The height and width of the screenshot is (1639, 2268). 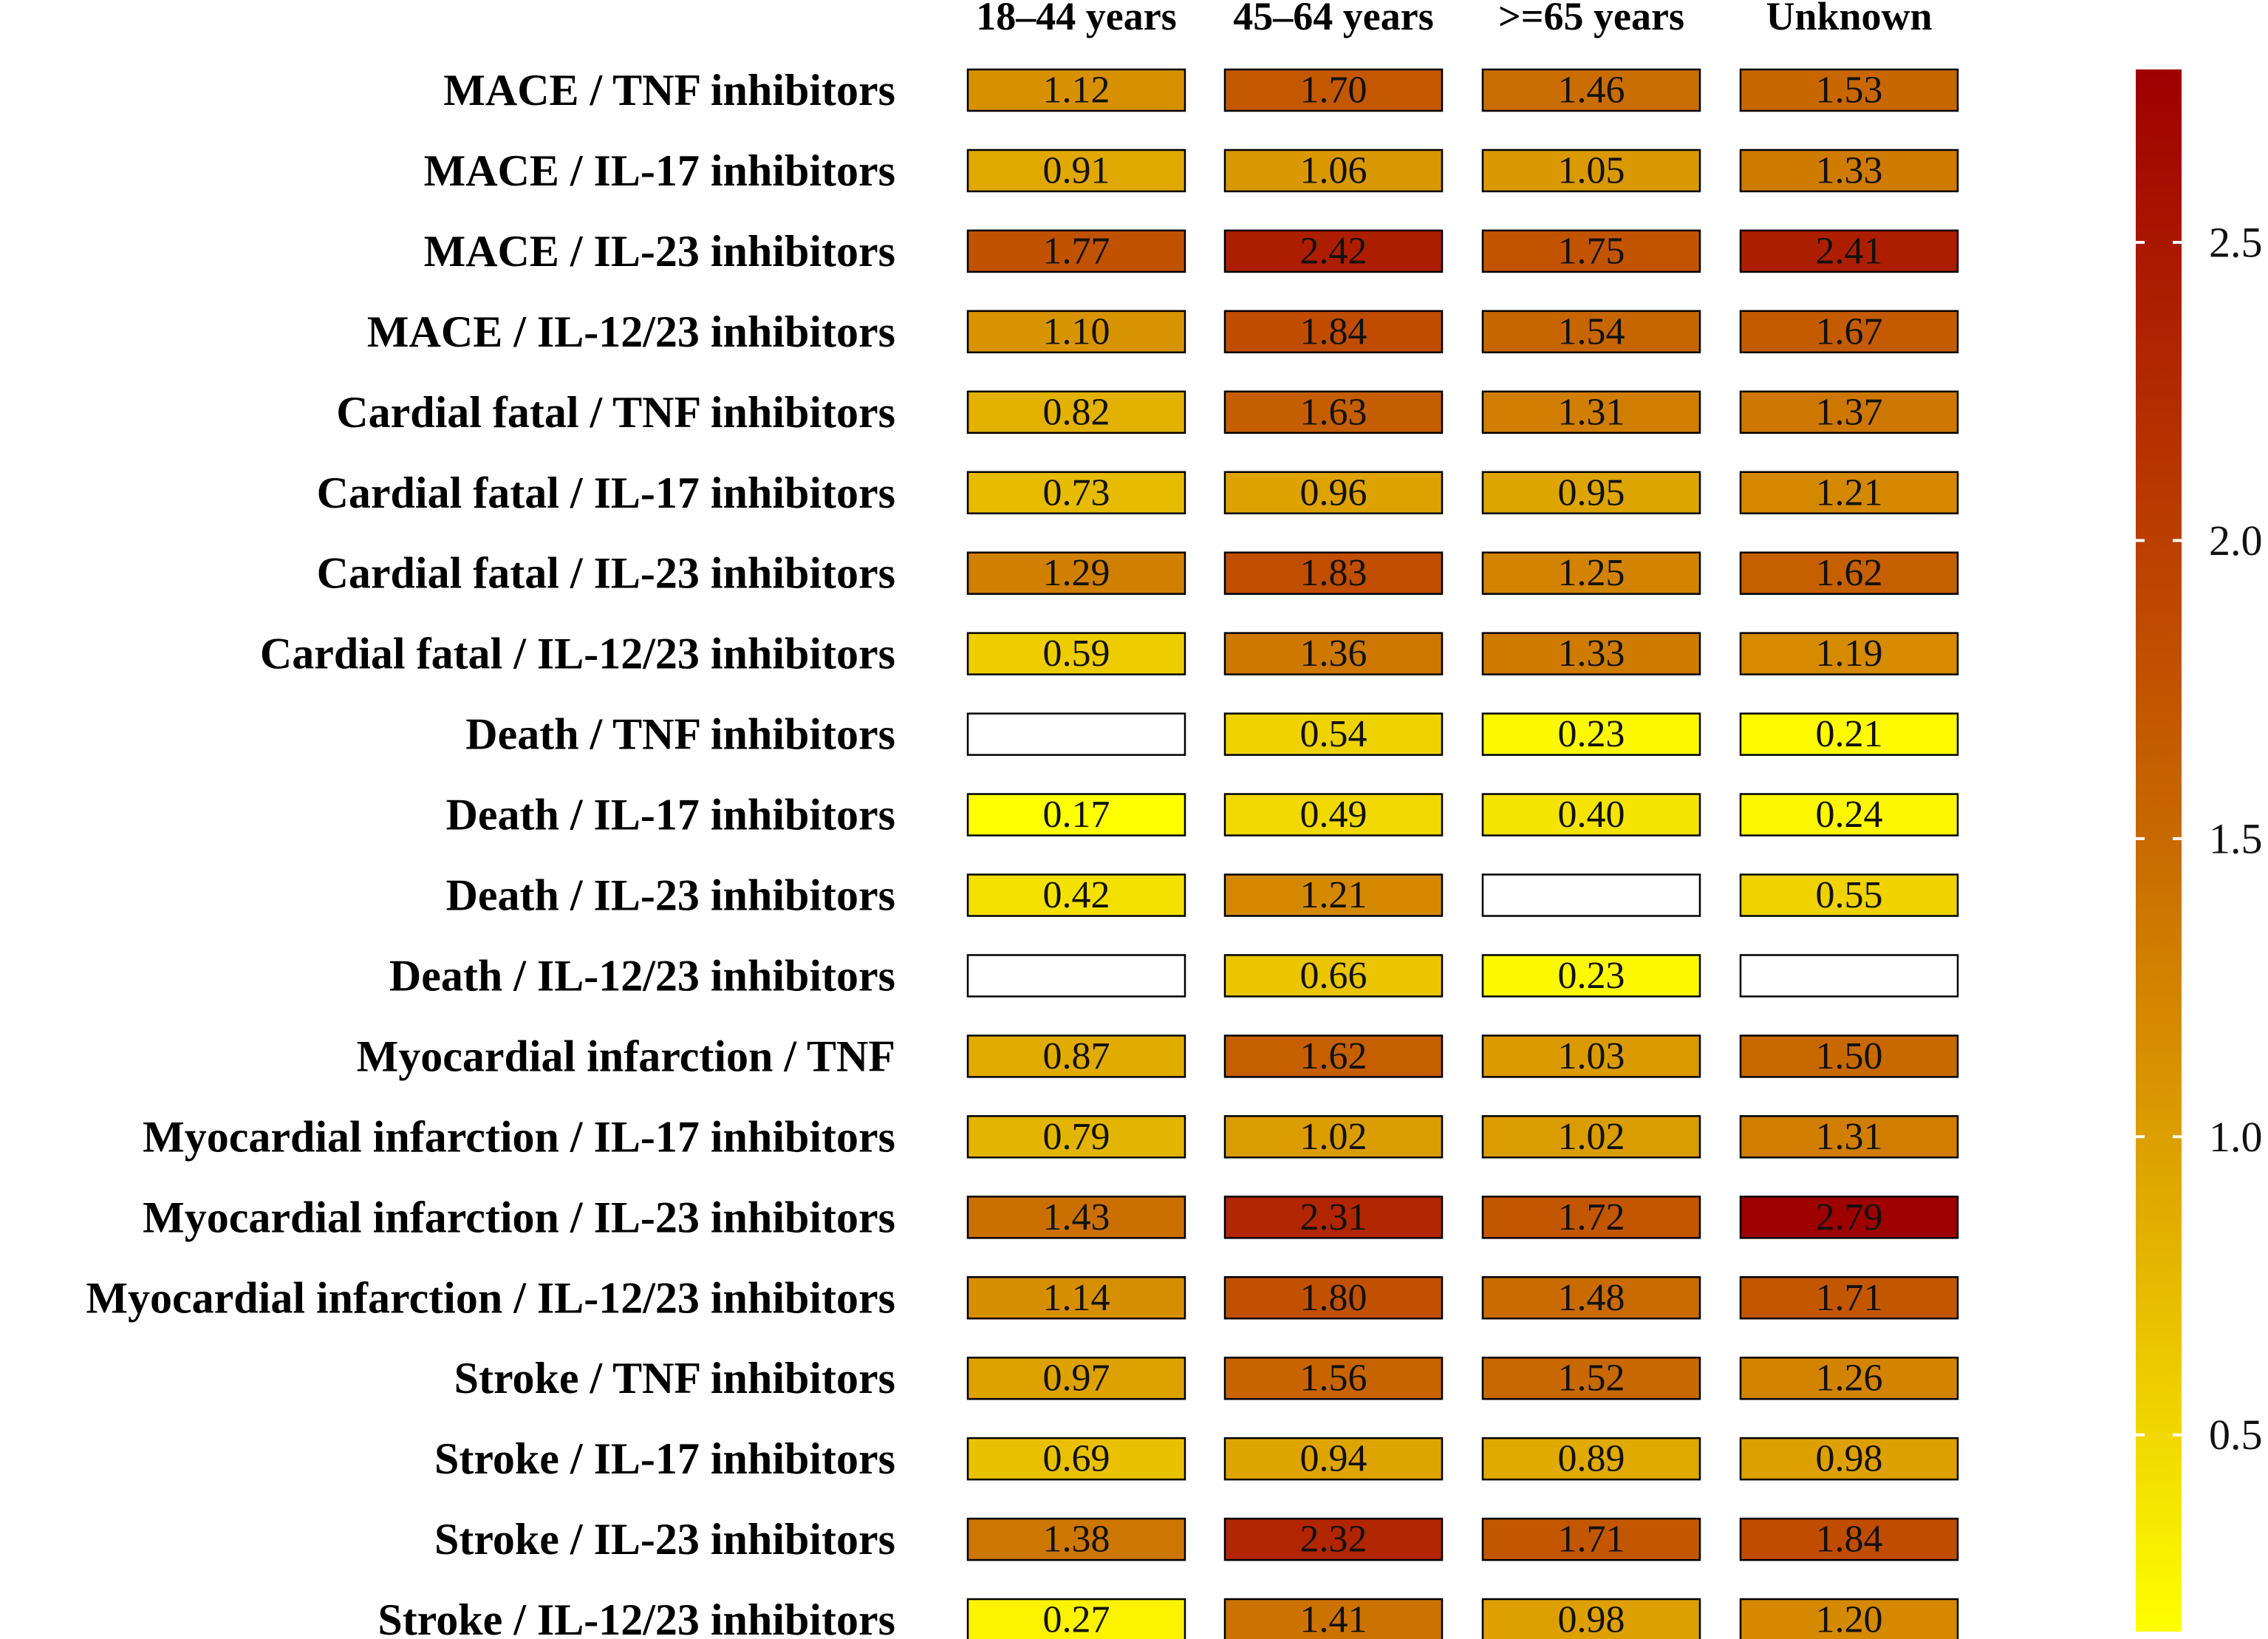 I want to click on cell-value-label: 0.97, so click(x=1076, y=1378).